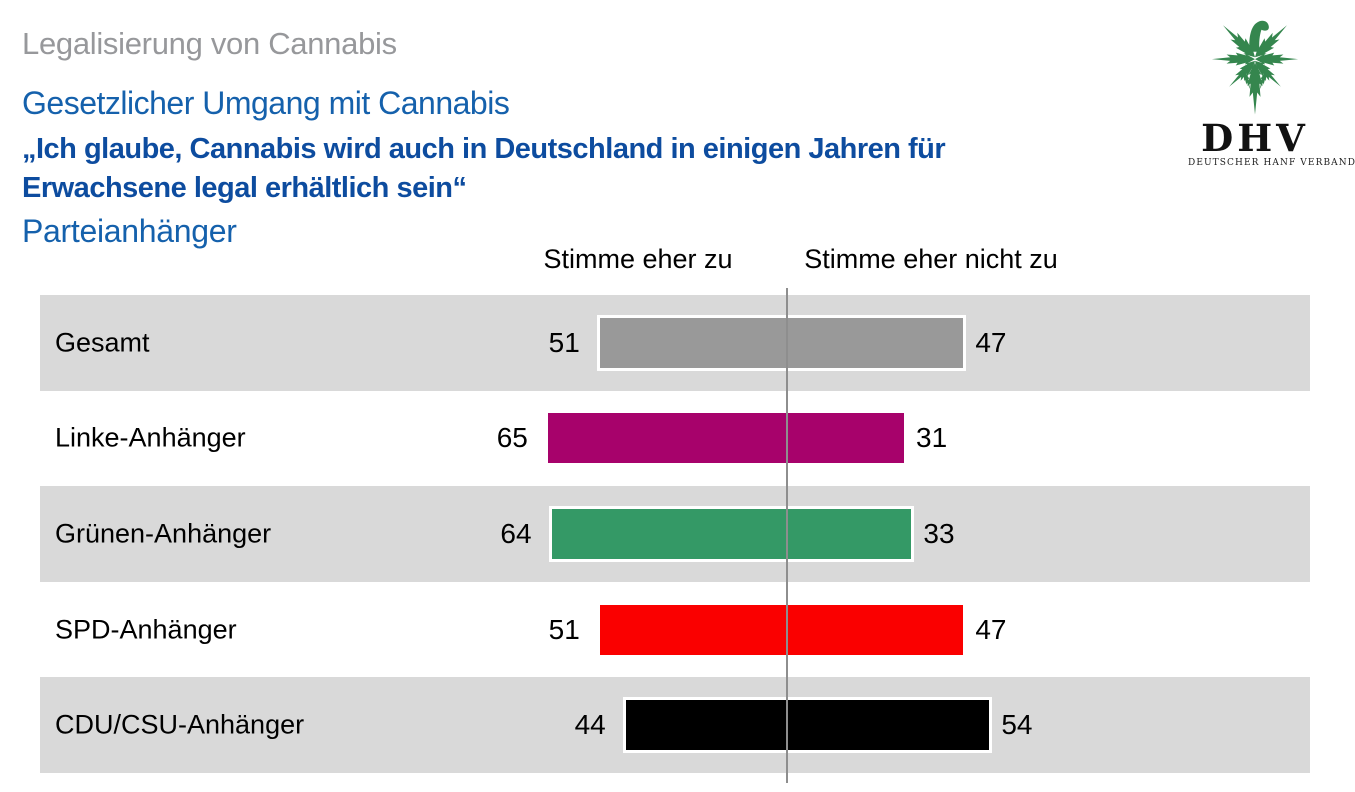 The width and height of the screenshot is (1355, 792). Describe the element at coordinates (638, 259) in the screenshot. I see `column-header-agree: Stimme eher zu` at that location.